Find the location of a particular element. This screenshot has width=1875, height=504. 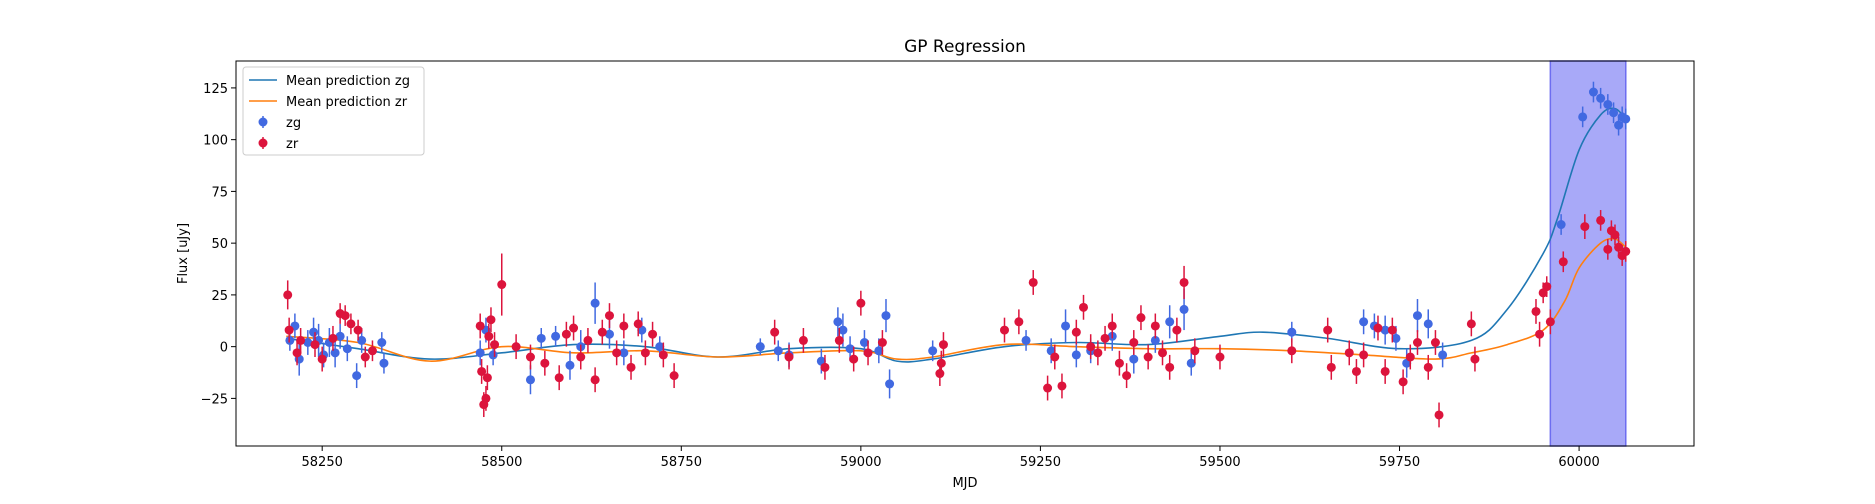

legend: Mean prediction zgMean prediction zrzgzr is located at coordinates (333, 111).